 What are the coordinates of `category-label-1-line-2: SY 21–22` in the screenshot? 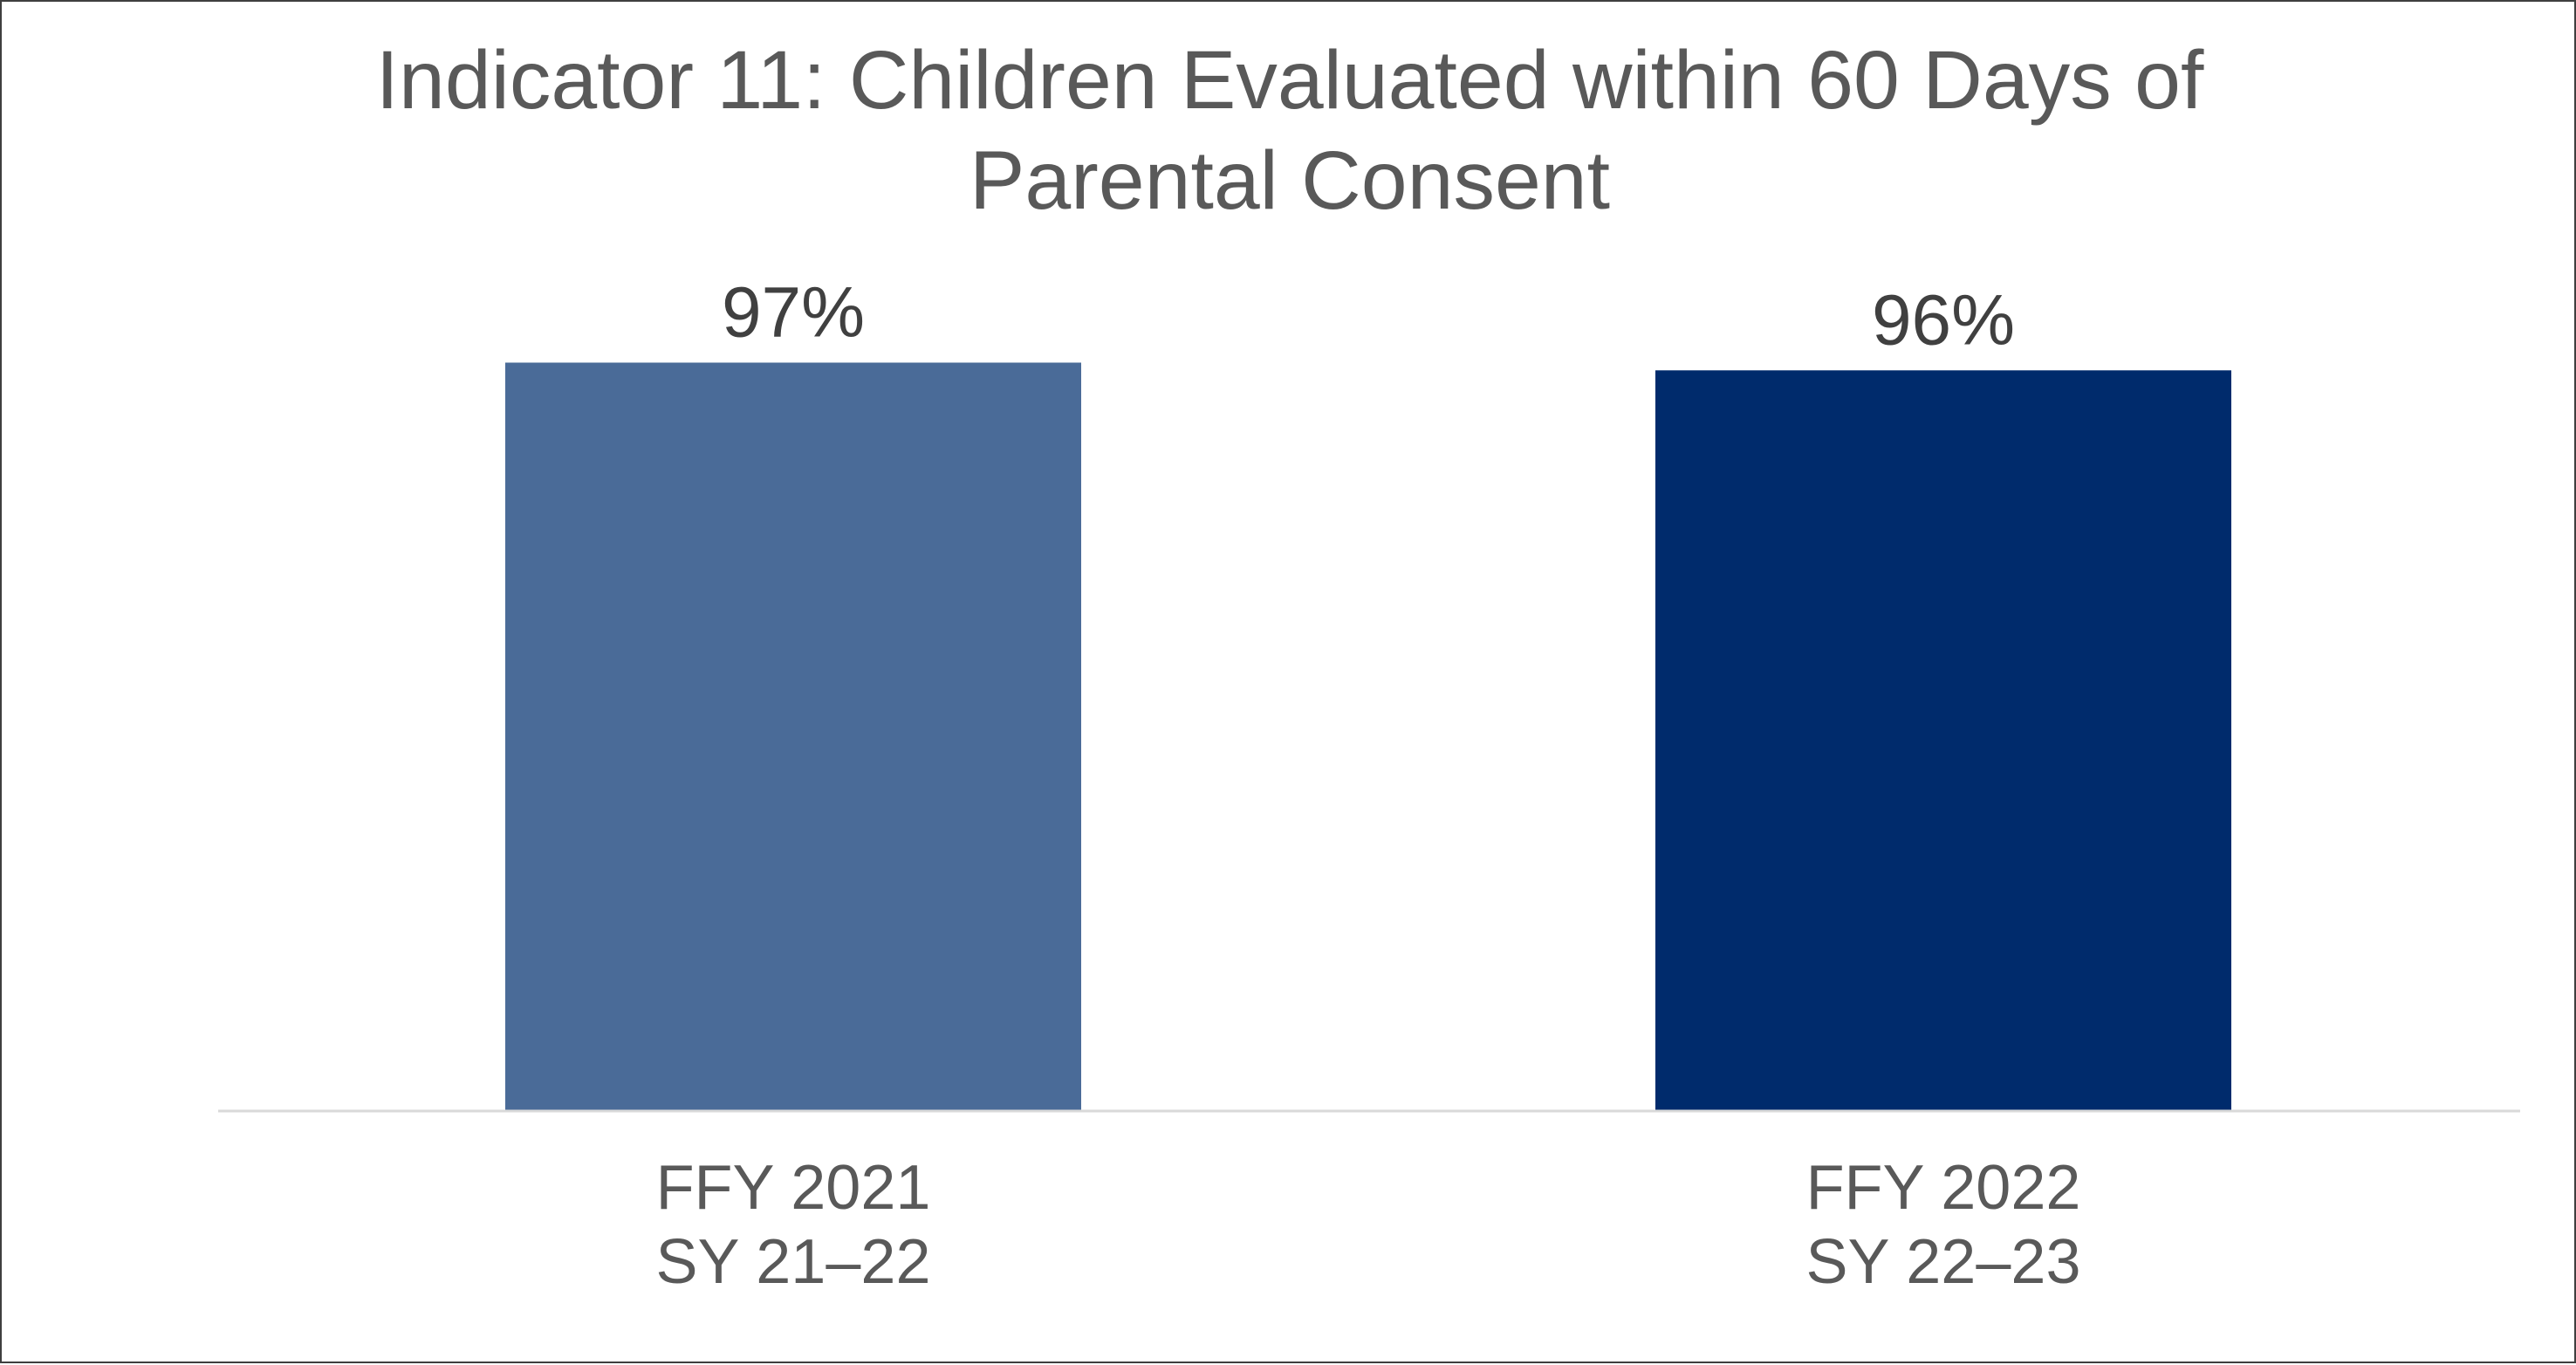 It's located at (794, 1262).